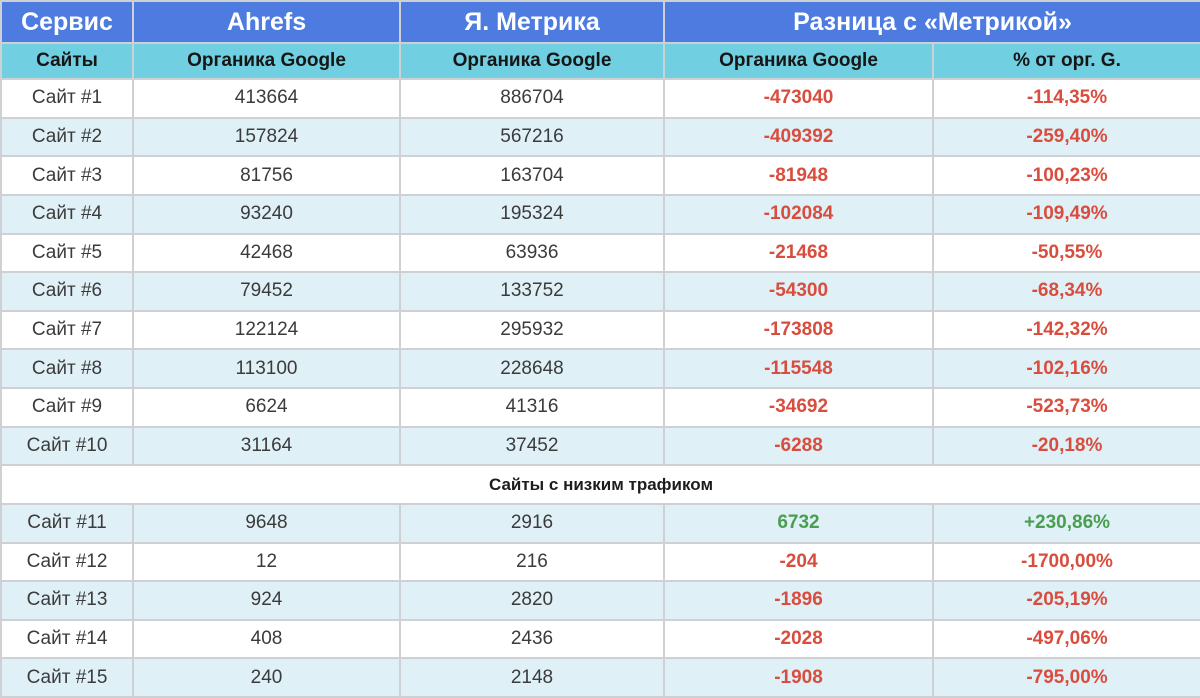 The height and width of the screenshot is (698, 1200). I want to click on site-label: Сайт #3, so click(67, 175).